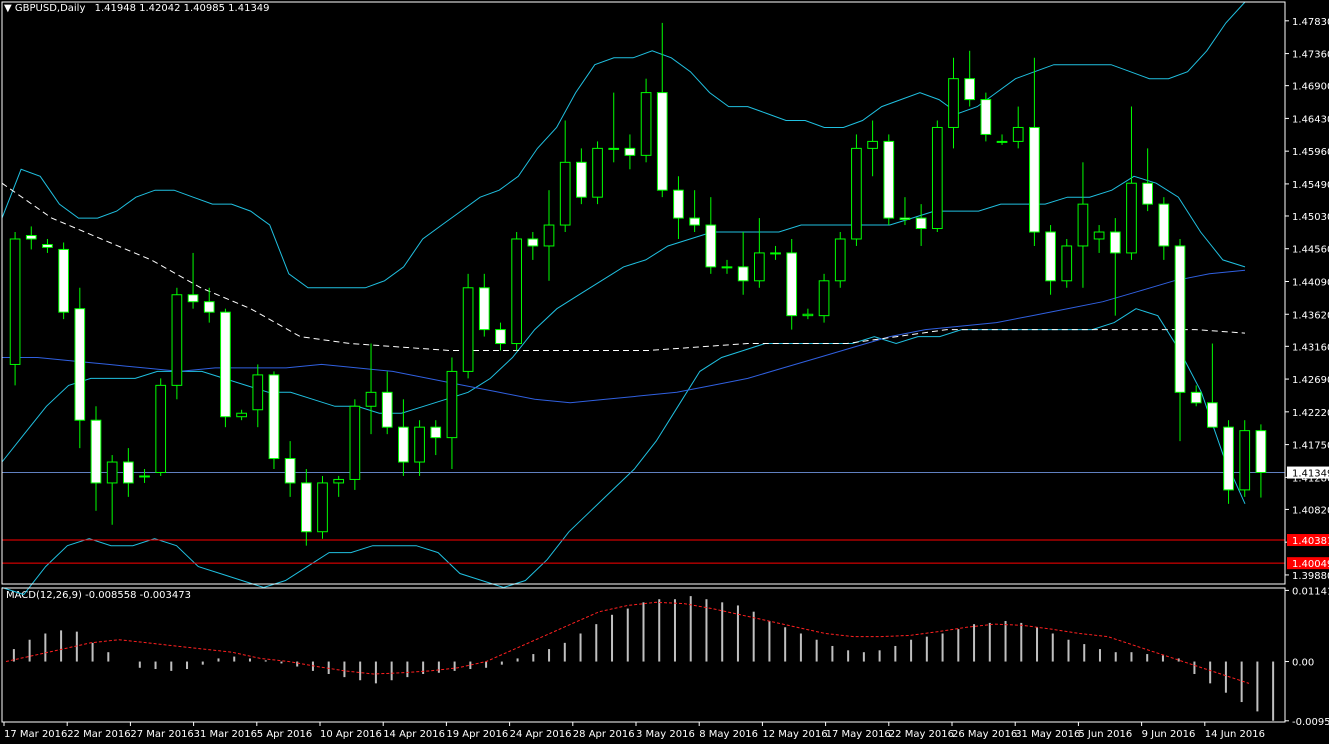 The image size is (1329, 744). What do you see at coordinates (1310, 478) in the screenshot?
I see `price-tick-label: 1.41280` at bounding box center [1310, 478].